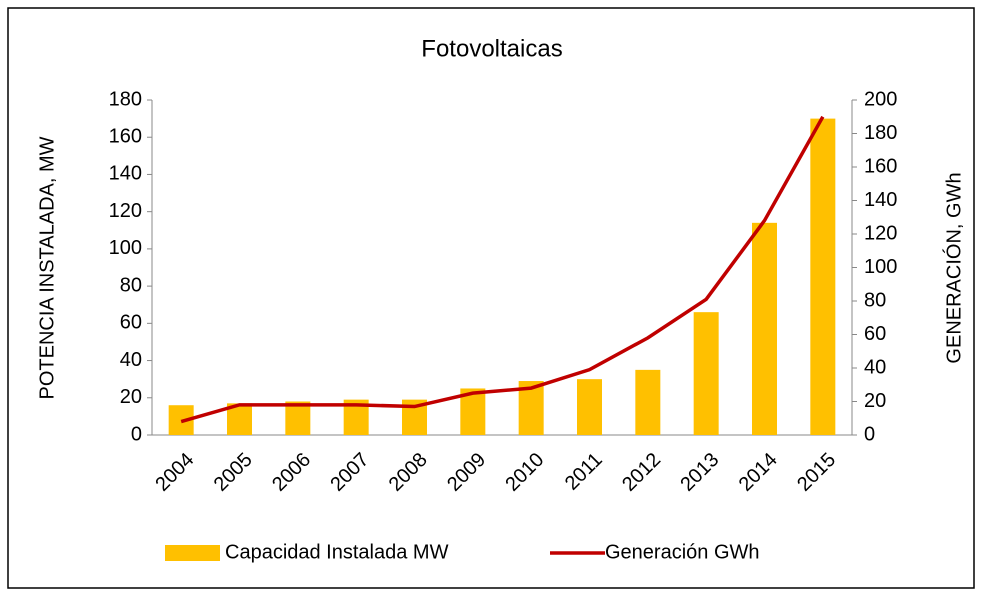 This screenshot has width=984, height=601. I want to click on y2-tick-label: 120, so click(880, 233).